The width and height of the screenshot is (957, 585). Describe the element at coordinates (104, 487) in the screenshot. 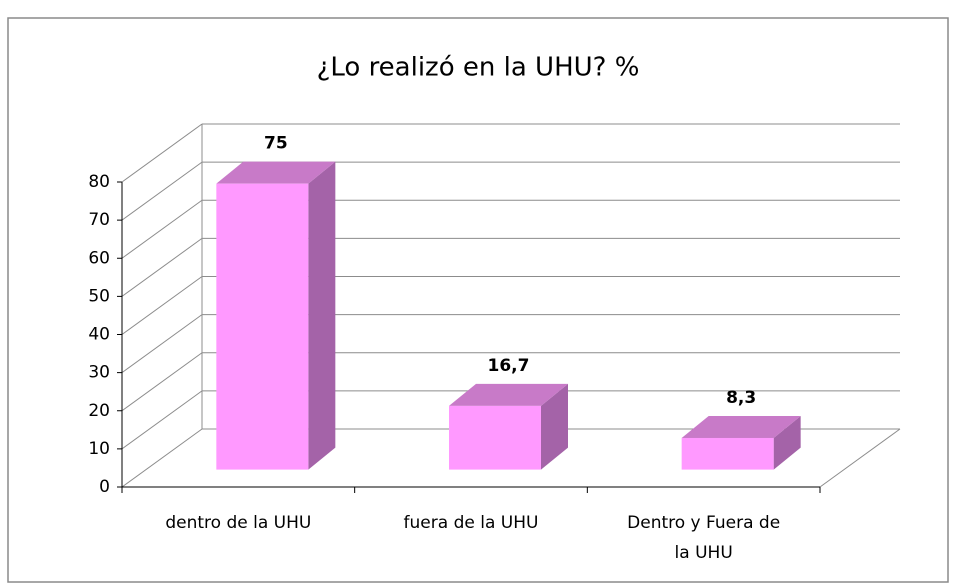

I see `y-tick-label: 0` at that location.